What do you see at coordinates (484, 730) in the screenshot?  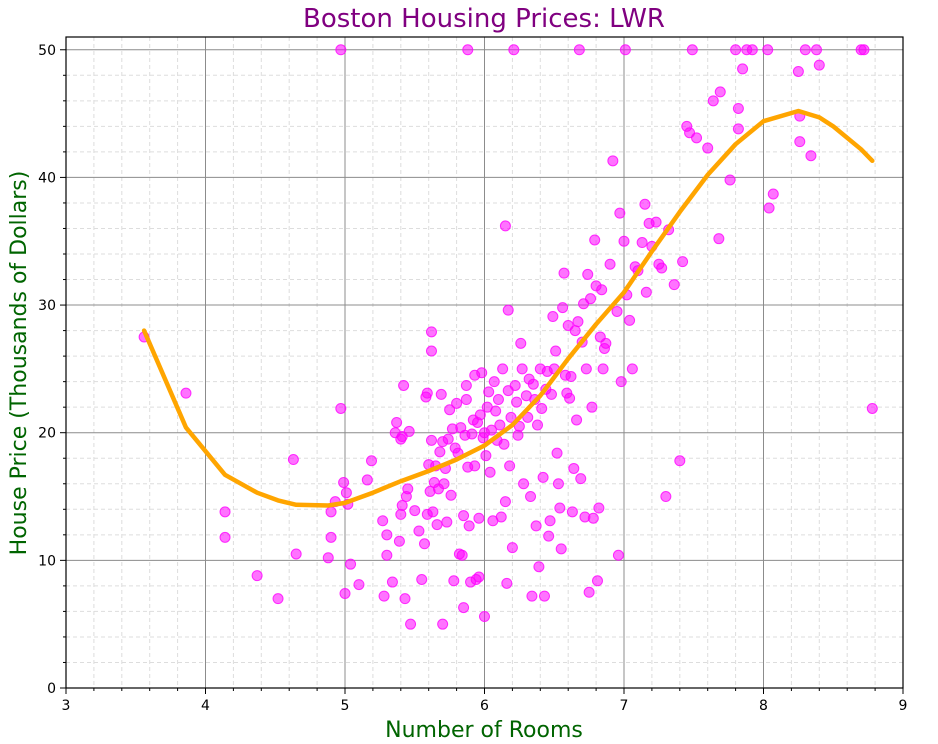 I see `x-axis-label: Number of Rooms` at bounding box center [484, 730].